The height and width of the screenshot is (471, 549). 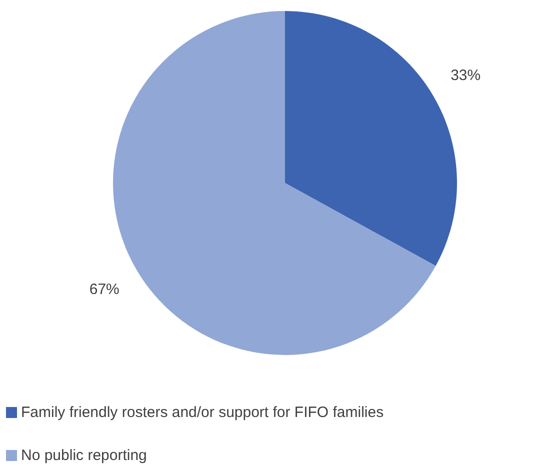 I want to click on data-label: 33%, so click(x=465, y=75).